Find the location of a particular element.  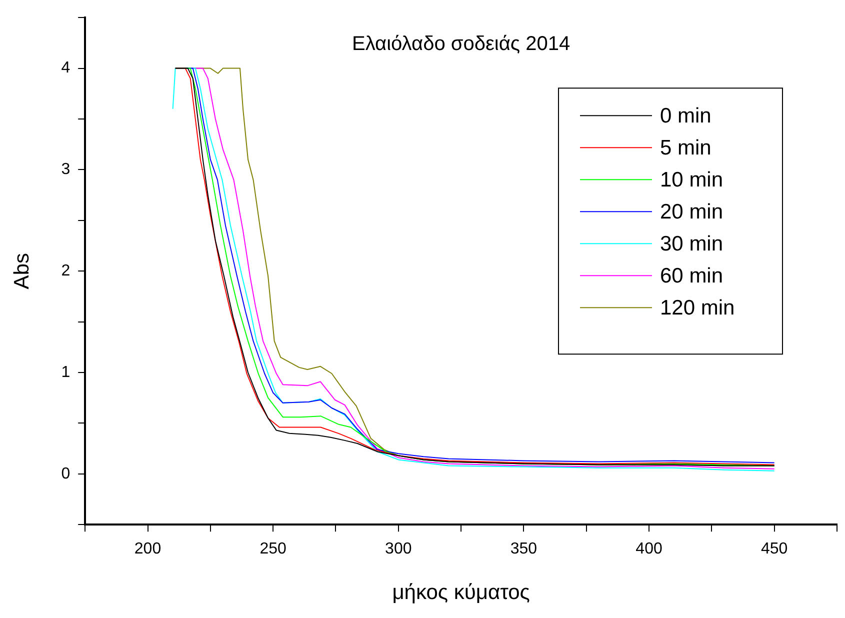

legend-label: 120 min is located at coordinates (697, 308).